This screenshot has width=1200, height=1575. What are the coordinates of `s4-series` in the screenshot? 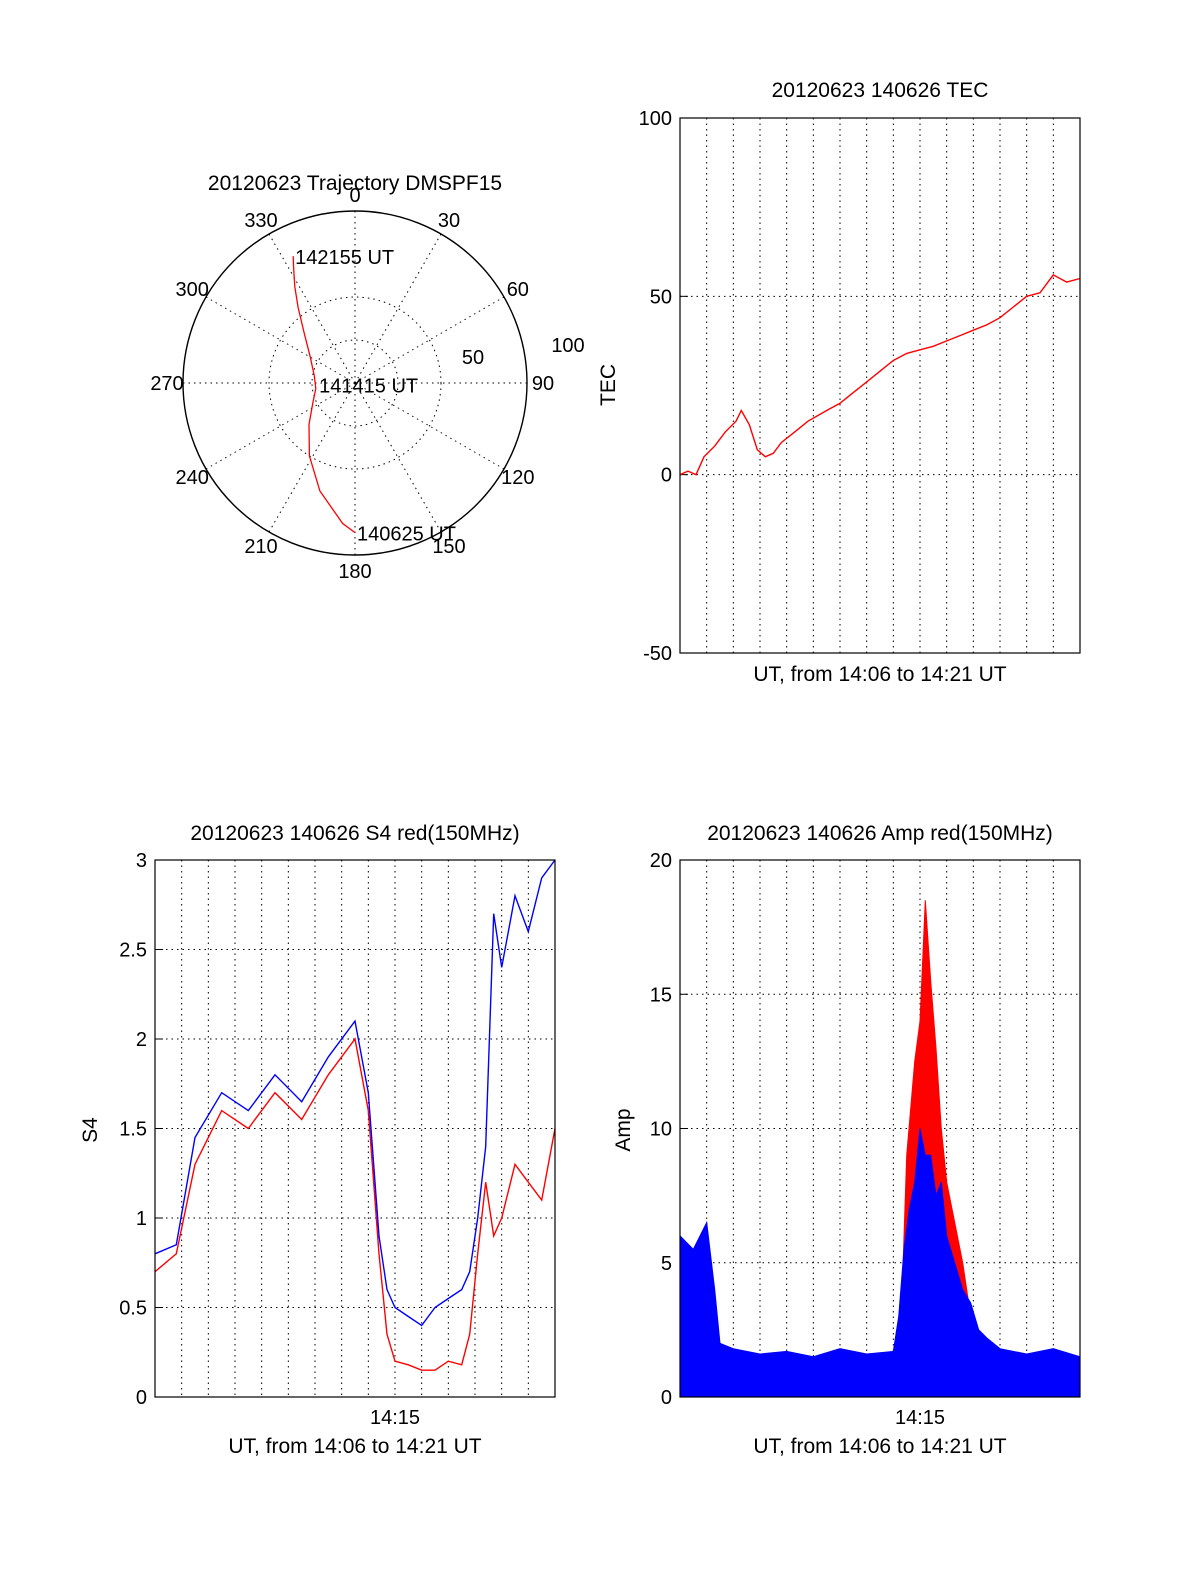 It's located at (355, 1115).